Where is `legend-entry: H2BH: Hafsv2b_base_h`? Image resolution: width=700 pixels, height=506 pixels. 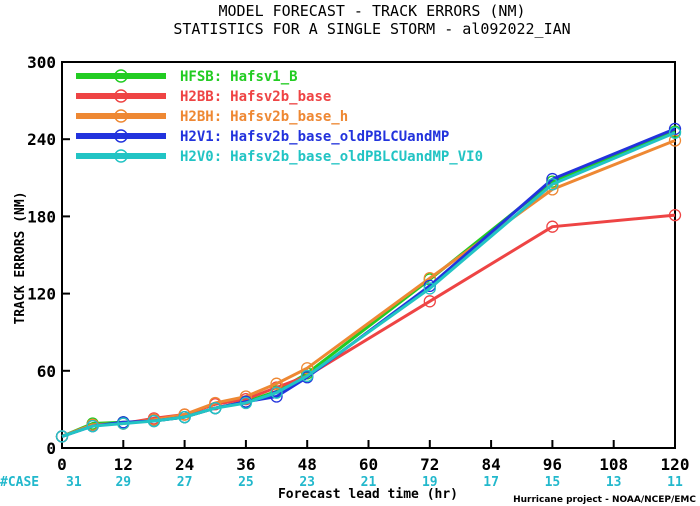
legend-entry: H2BH: Hafsv2b_base_h is located at coordinates (264, 117).